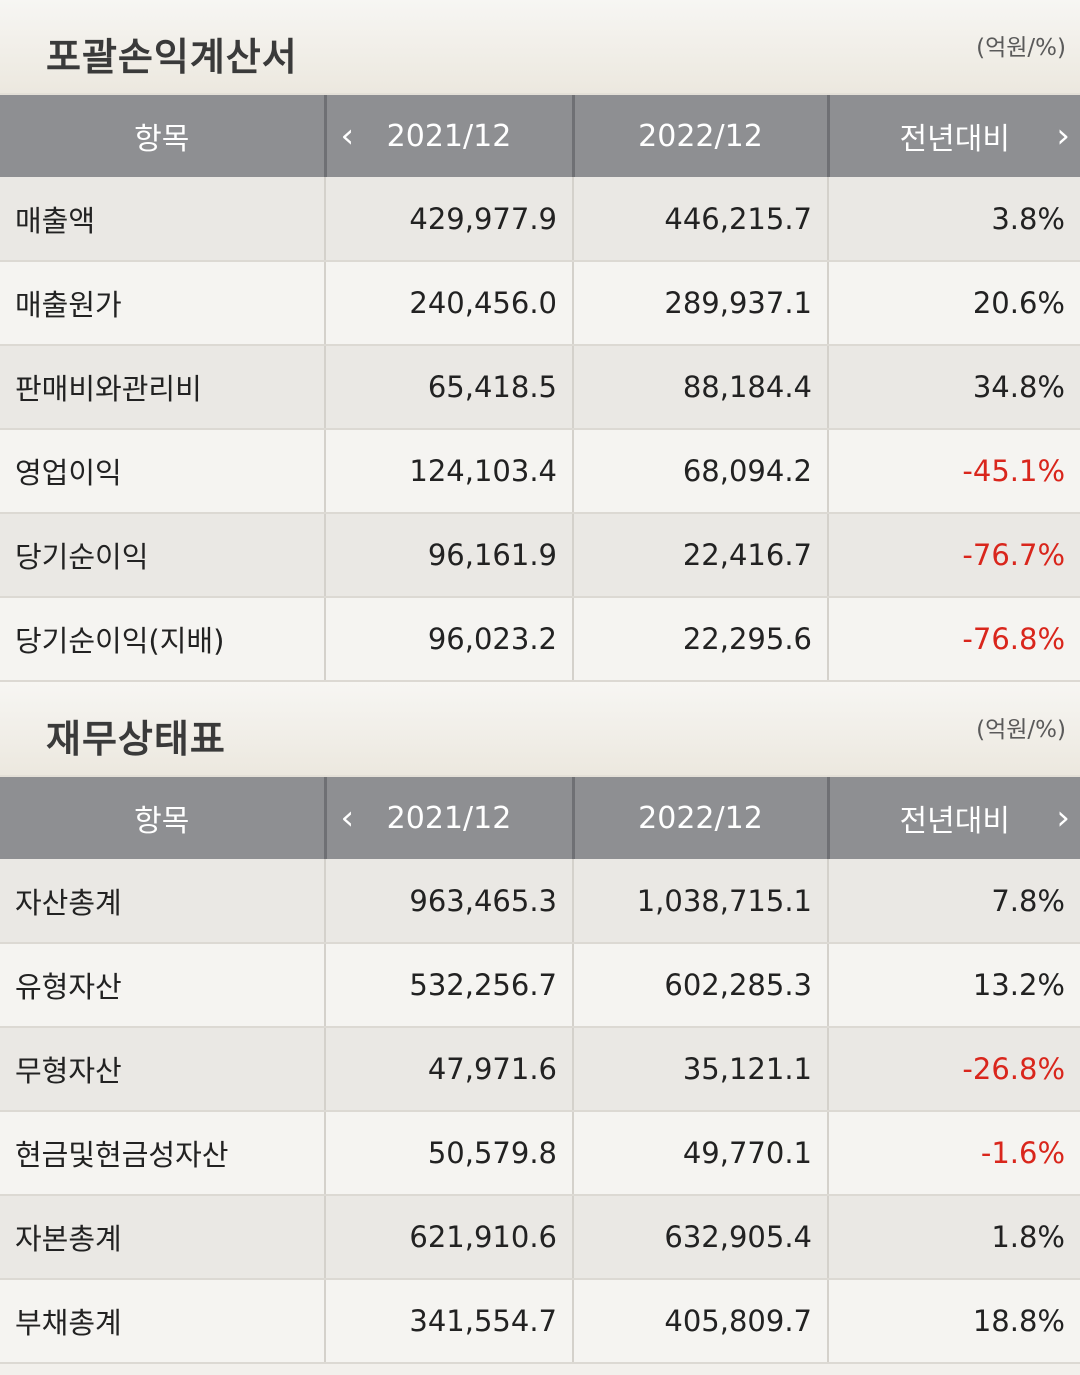 The width and height of the screenshot is (1080, 1375). What do you see at coordinates (163, 901) in the screenshot?
I see `row-item: 자산총계` at bounding box center [163, 901].